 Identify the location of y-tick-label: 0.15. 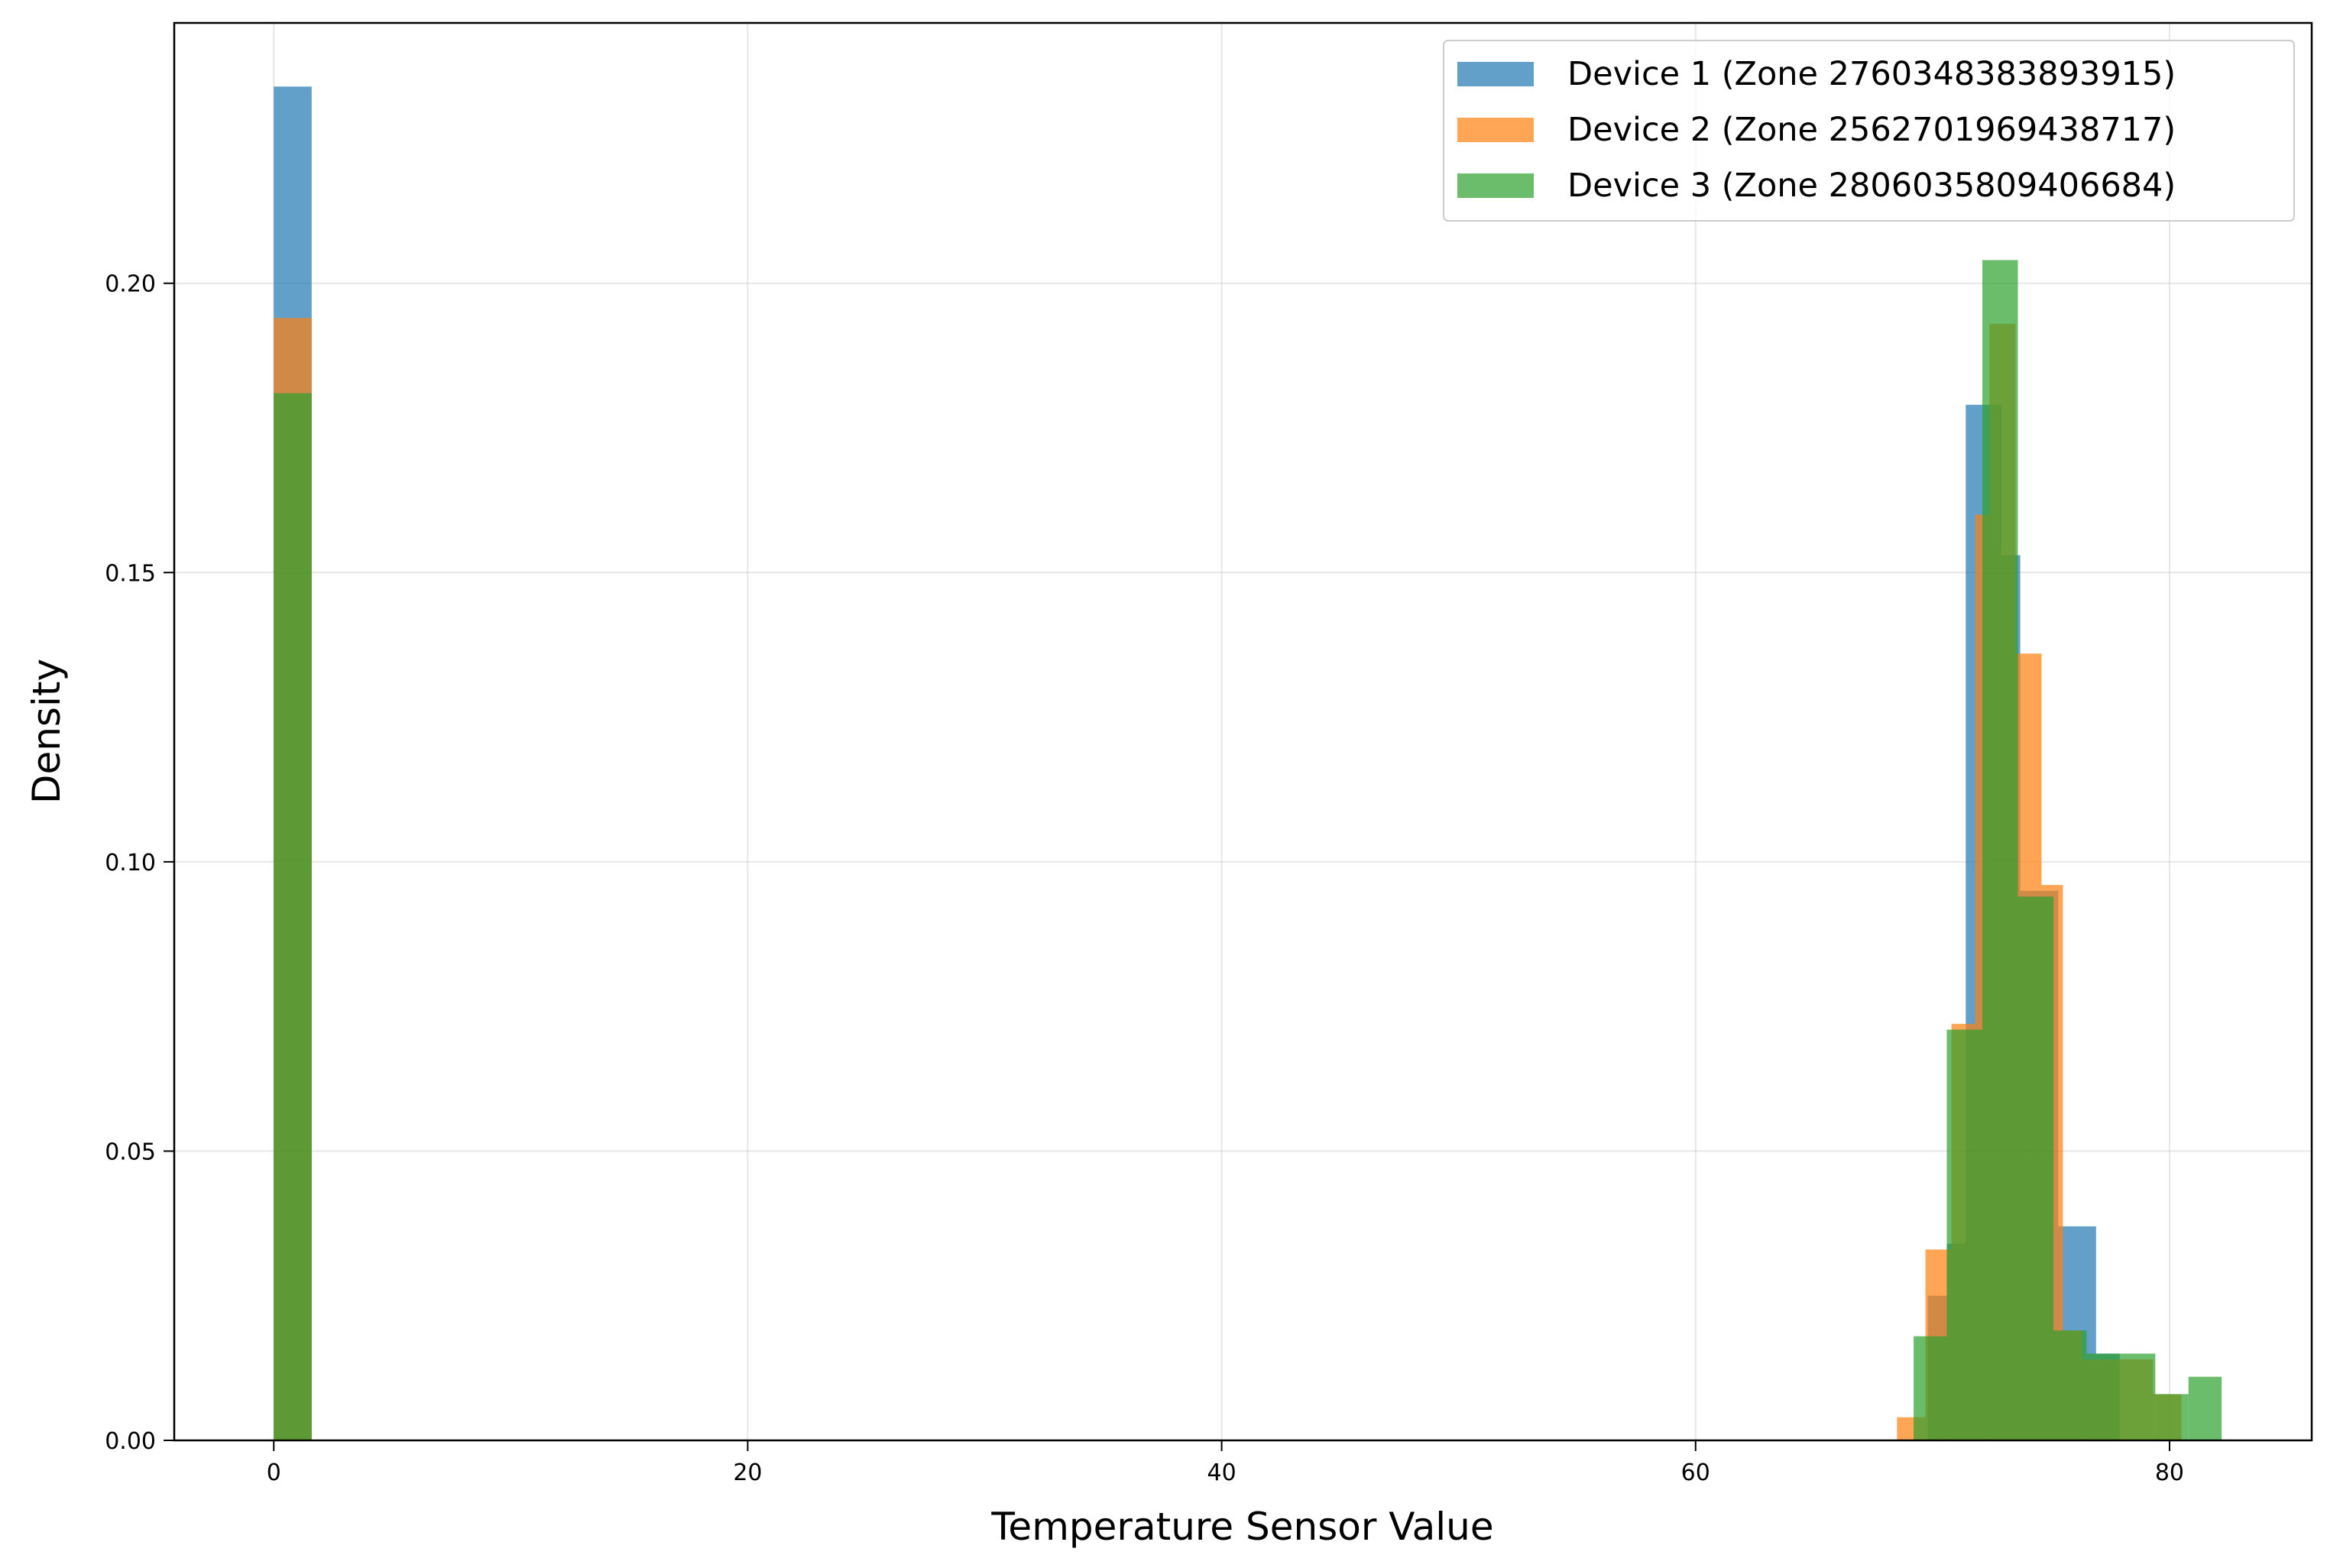
(130, 573).